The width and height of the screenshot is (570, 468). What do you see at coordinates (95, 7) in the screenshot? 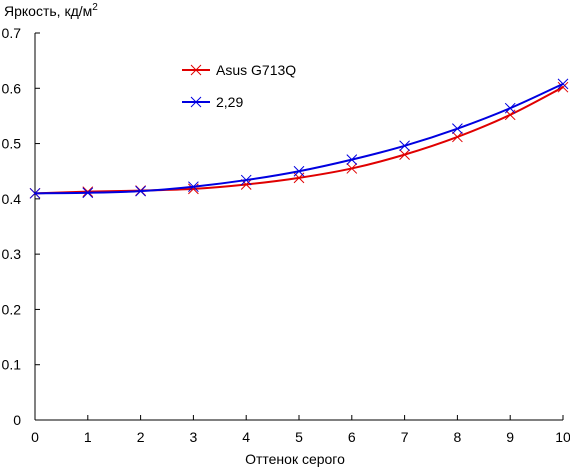
I see `y-axis-title-superscript: 2` at bounding box center [95, 7].